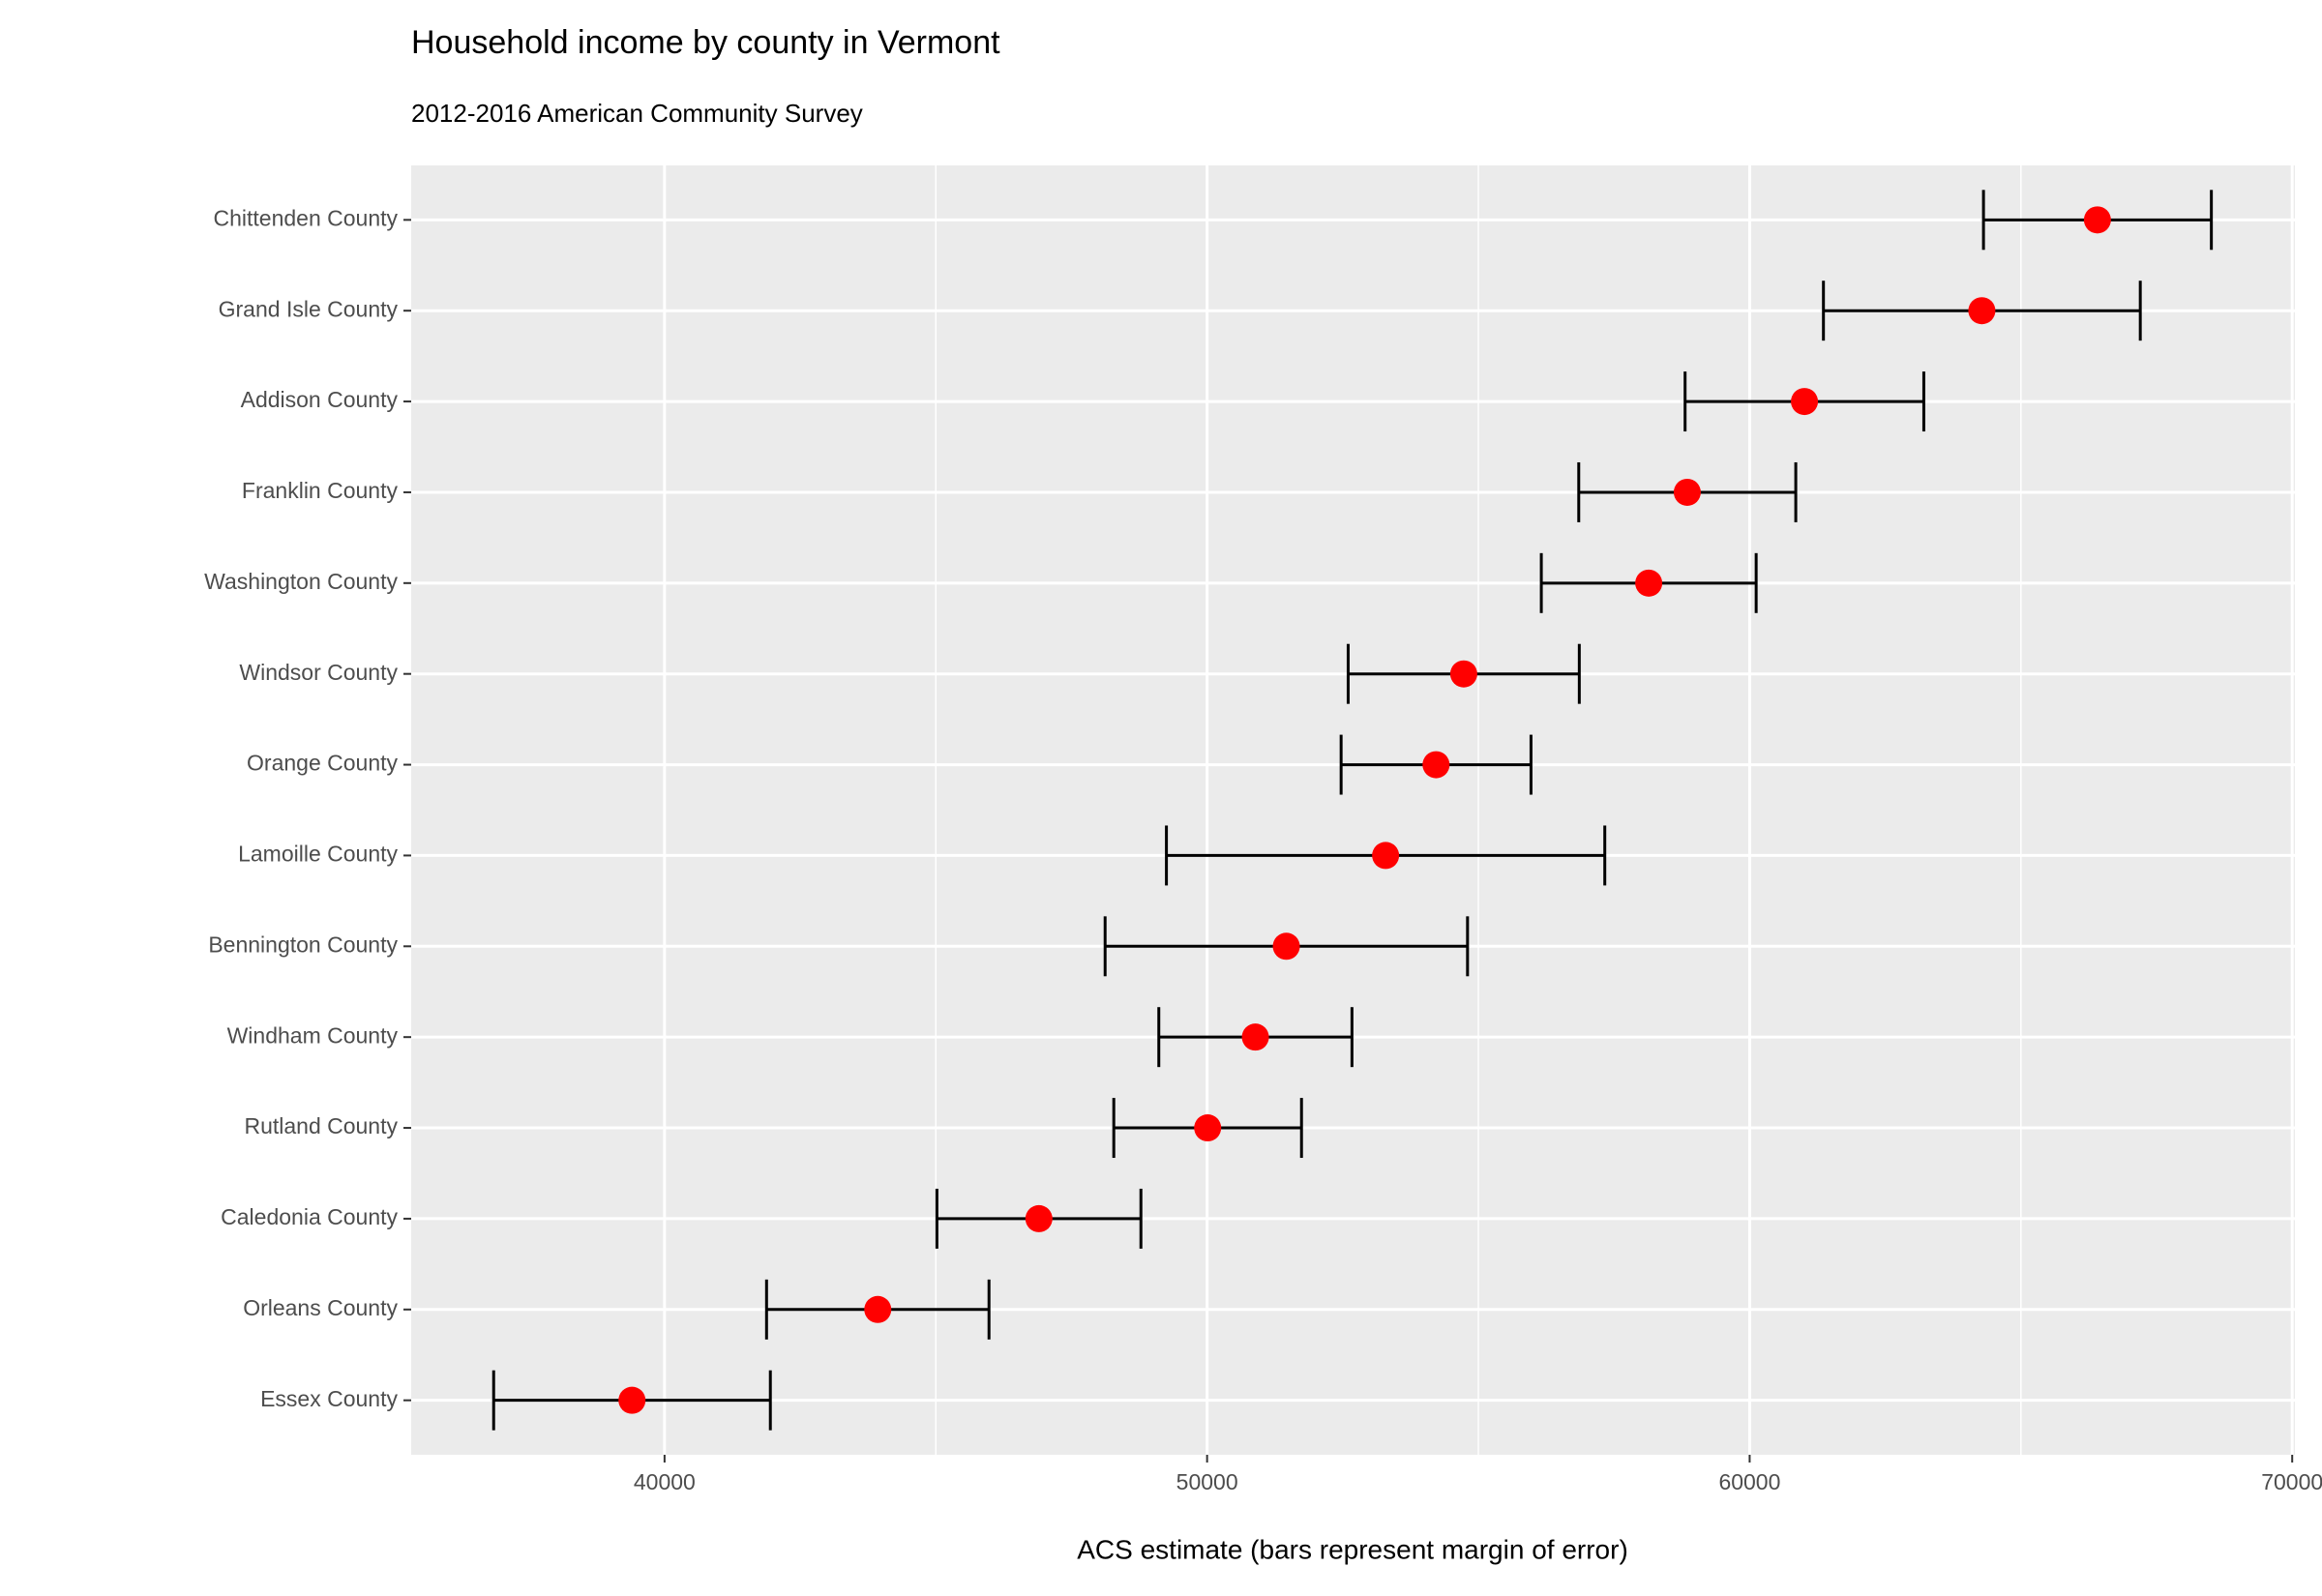  I want to click on y-tick-label: Orleans County, so click(320, 1307).